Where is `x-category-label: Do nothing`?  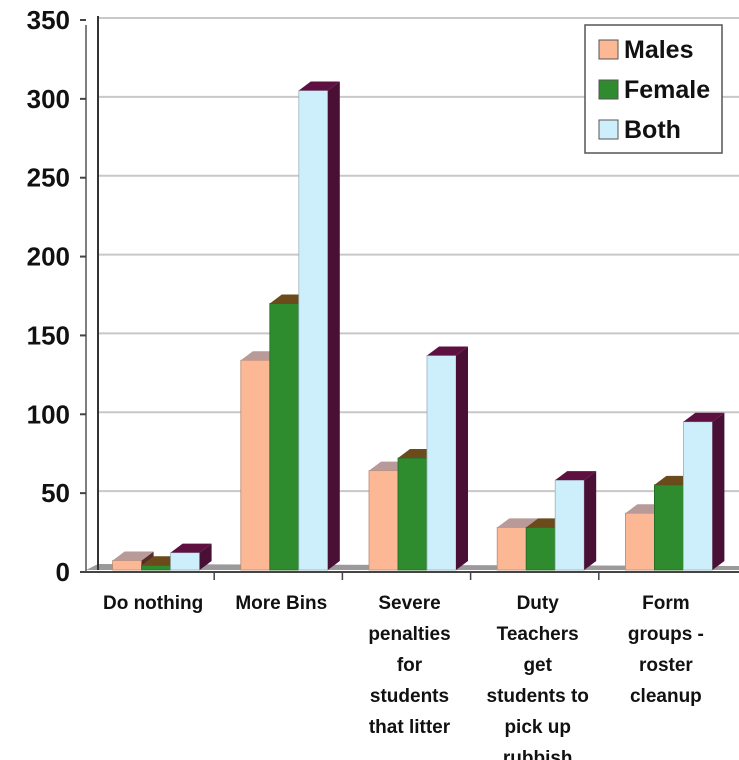
x-category-label: Do nothing is located at coordinates (153, 603).